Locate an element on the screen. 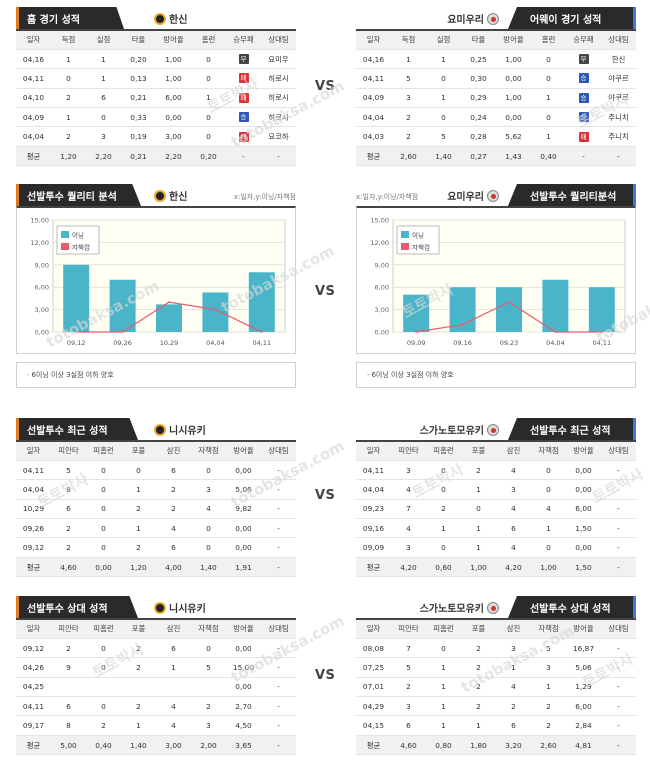 Image resolution: width=650 pixels, height=775 pixels. column-header: 피안타 is located at coordinates (68, 451).